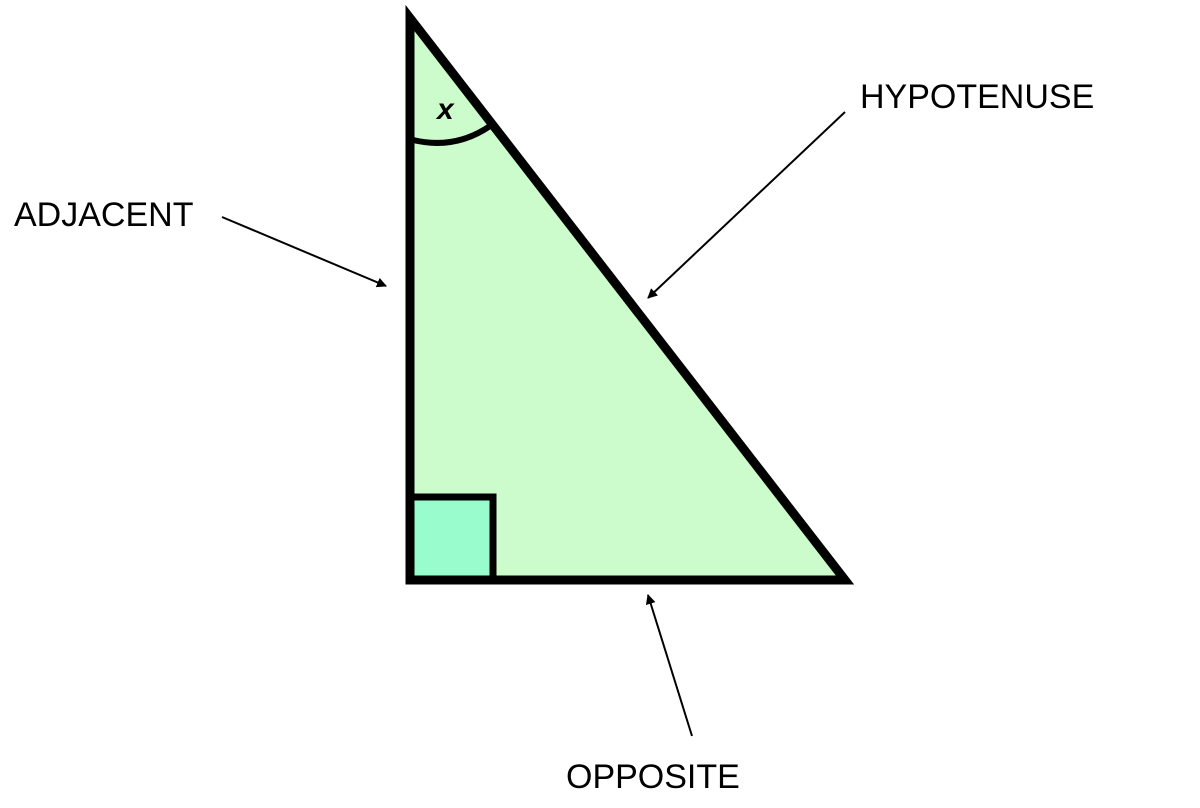 Image resolution: width=1200 pixels, height=808 pixels. What do you see at coordinates (653, 777) in the screenshot?
I see `opposite-label: OPPOSITE` at bounding box center [653, 777].